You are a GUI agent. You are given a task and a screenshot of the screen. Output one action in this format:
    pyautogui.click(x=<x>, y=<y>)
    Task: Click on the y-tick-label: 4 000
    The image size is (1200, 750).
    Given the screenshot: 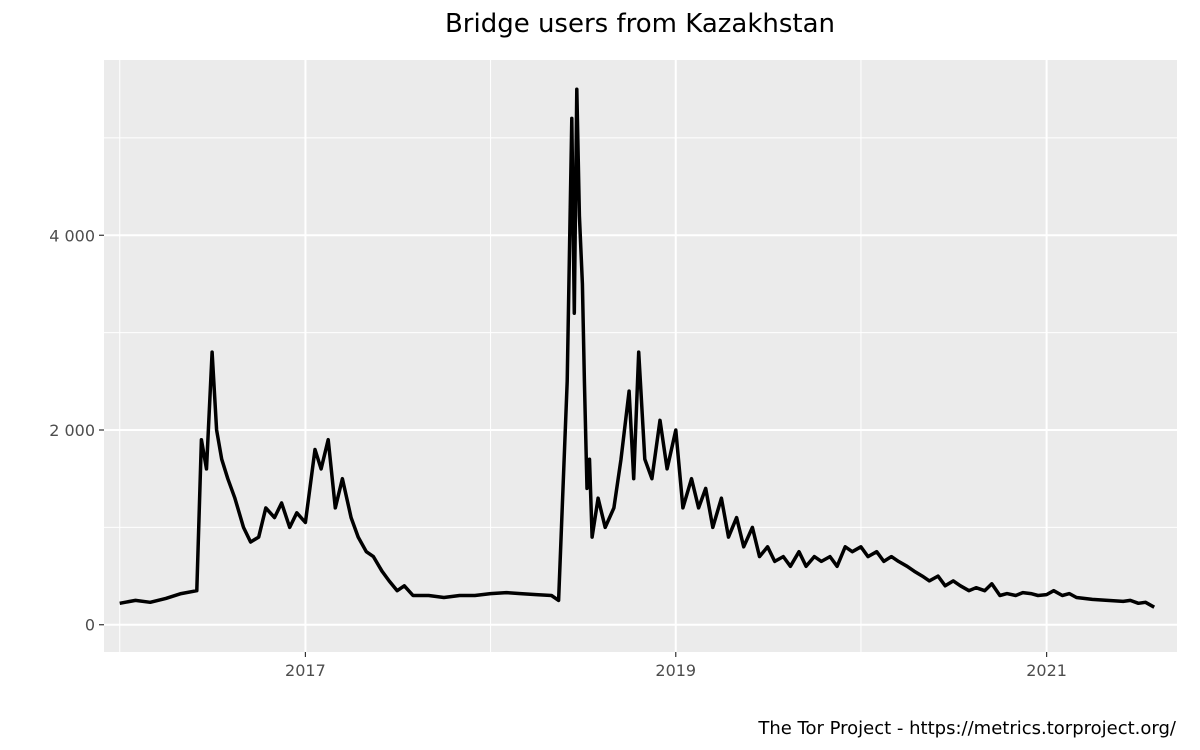 What is the action you would take?
    pyautogui.click(x=72, y=235)
    